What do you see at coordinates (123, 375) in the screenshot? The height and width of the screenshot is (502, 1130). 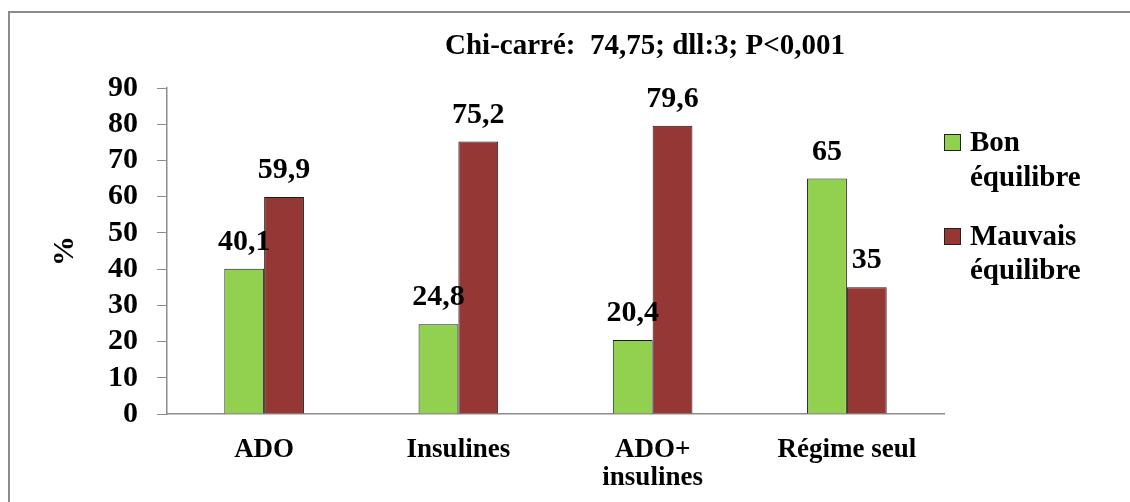 I see `y-tick-label: 10` at bounding box center [123, 375].